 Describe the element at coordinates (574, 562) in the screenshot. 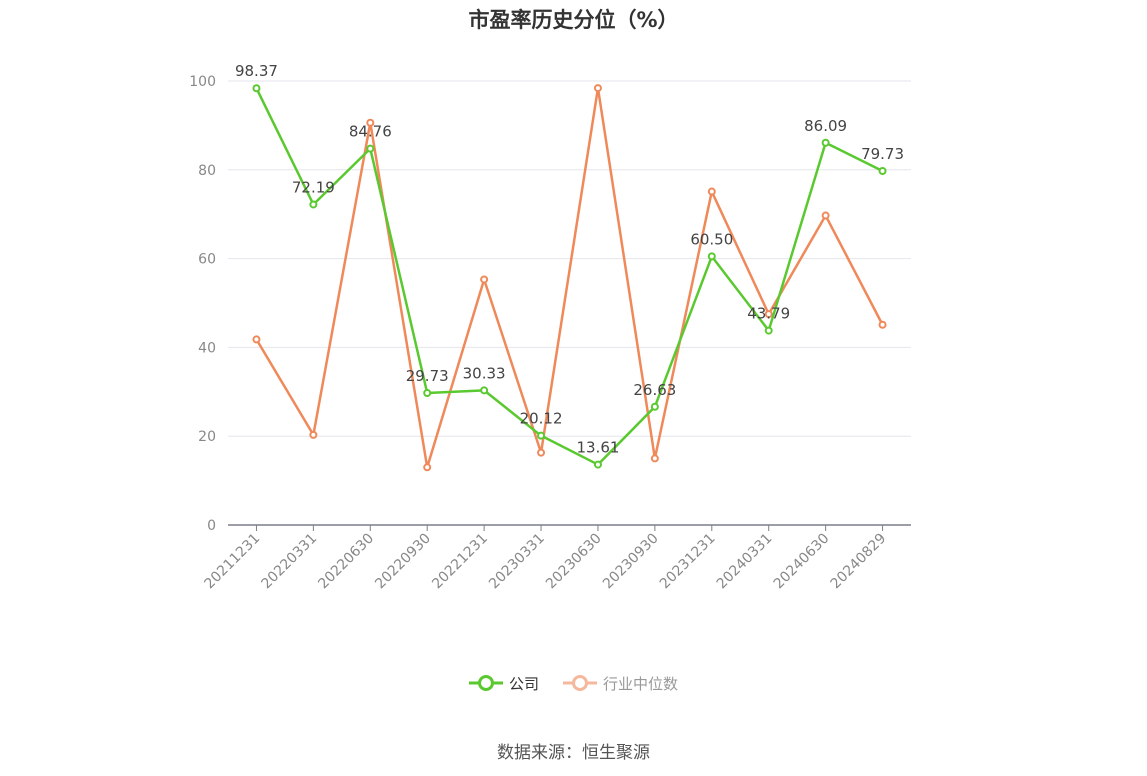

I see `x-tick-label: 20230630` at that location.